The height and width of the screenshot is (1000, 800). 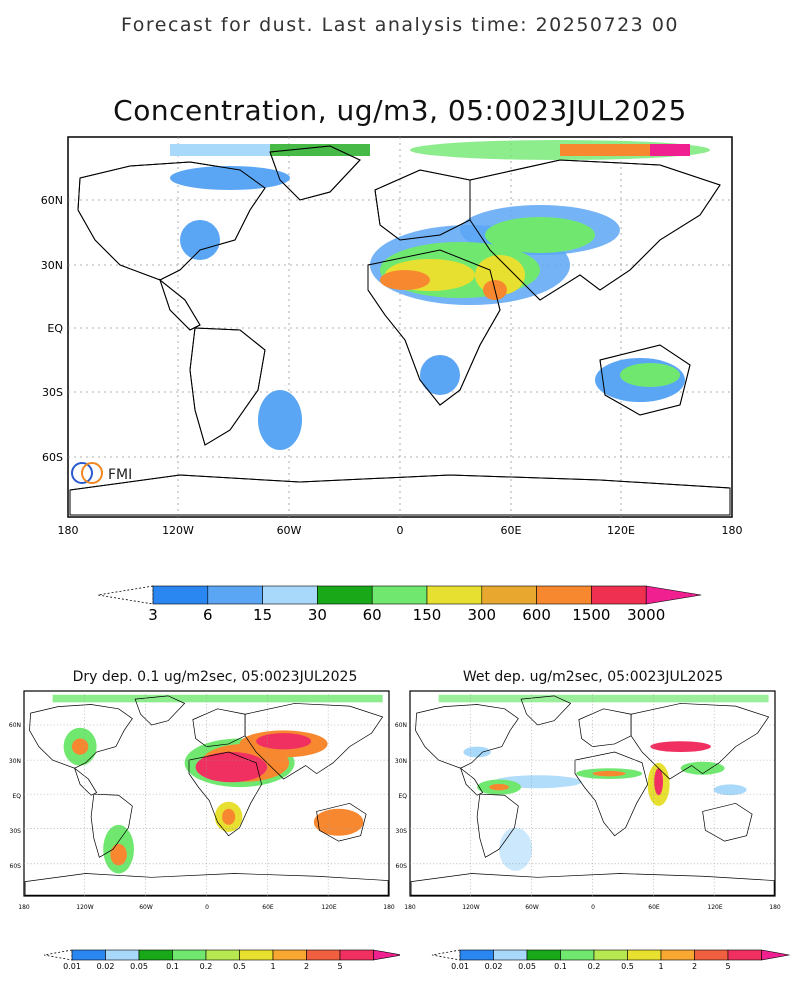 What do you see at coordinates (646, 615) in the screenshot?
I see `colorbar-label: 3000` at bounding box center [646, 615].